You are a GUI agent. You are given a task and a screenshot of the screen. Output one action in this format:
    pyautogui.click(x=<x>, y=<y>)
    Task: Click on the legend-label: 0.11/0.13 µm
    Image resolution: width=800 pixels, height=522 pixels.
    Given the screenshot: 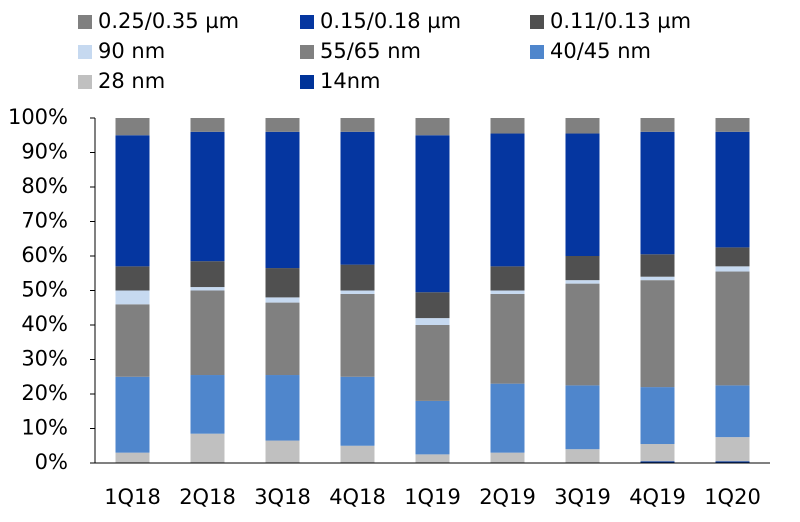 What is the action you would take?
    pyautogui.click(x=620, y=21)
    